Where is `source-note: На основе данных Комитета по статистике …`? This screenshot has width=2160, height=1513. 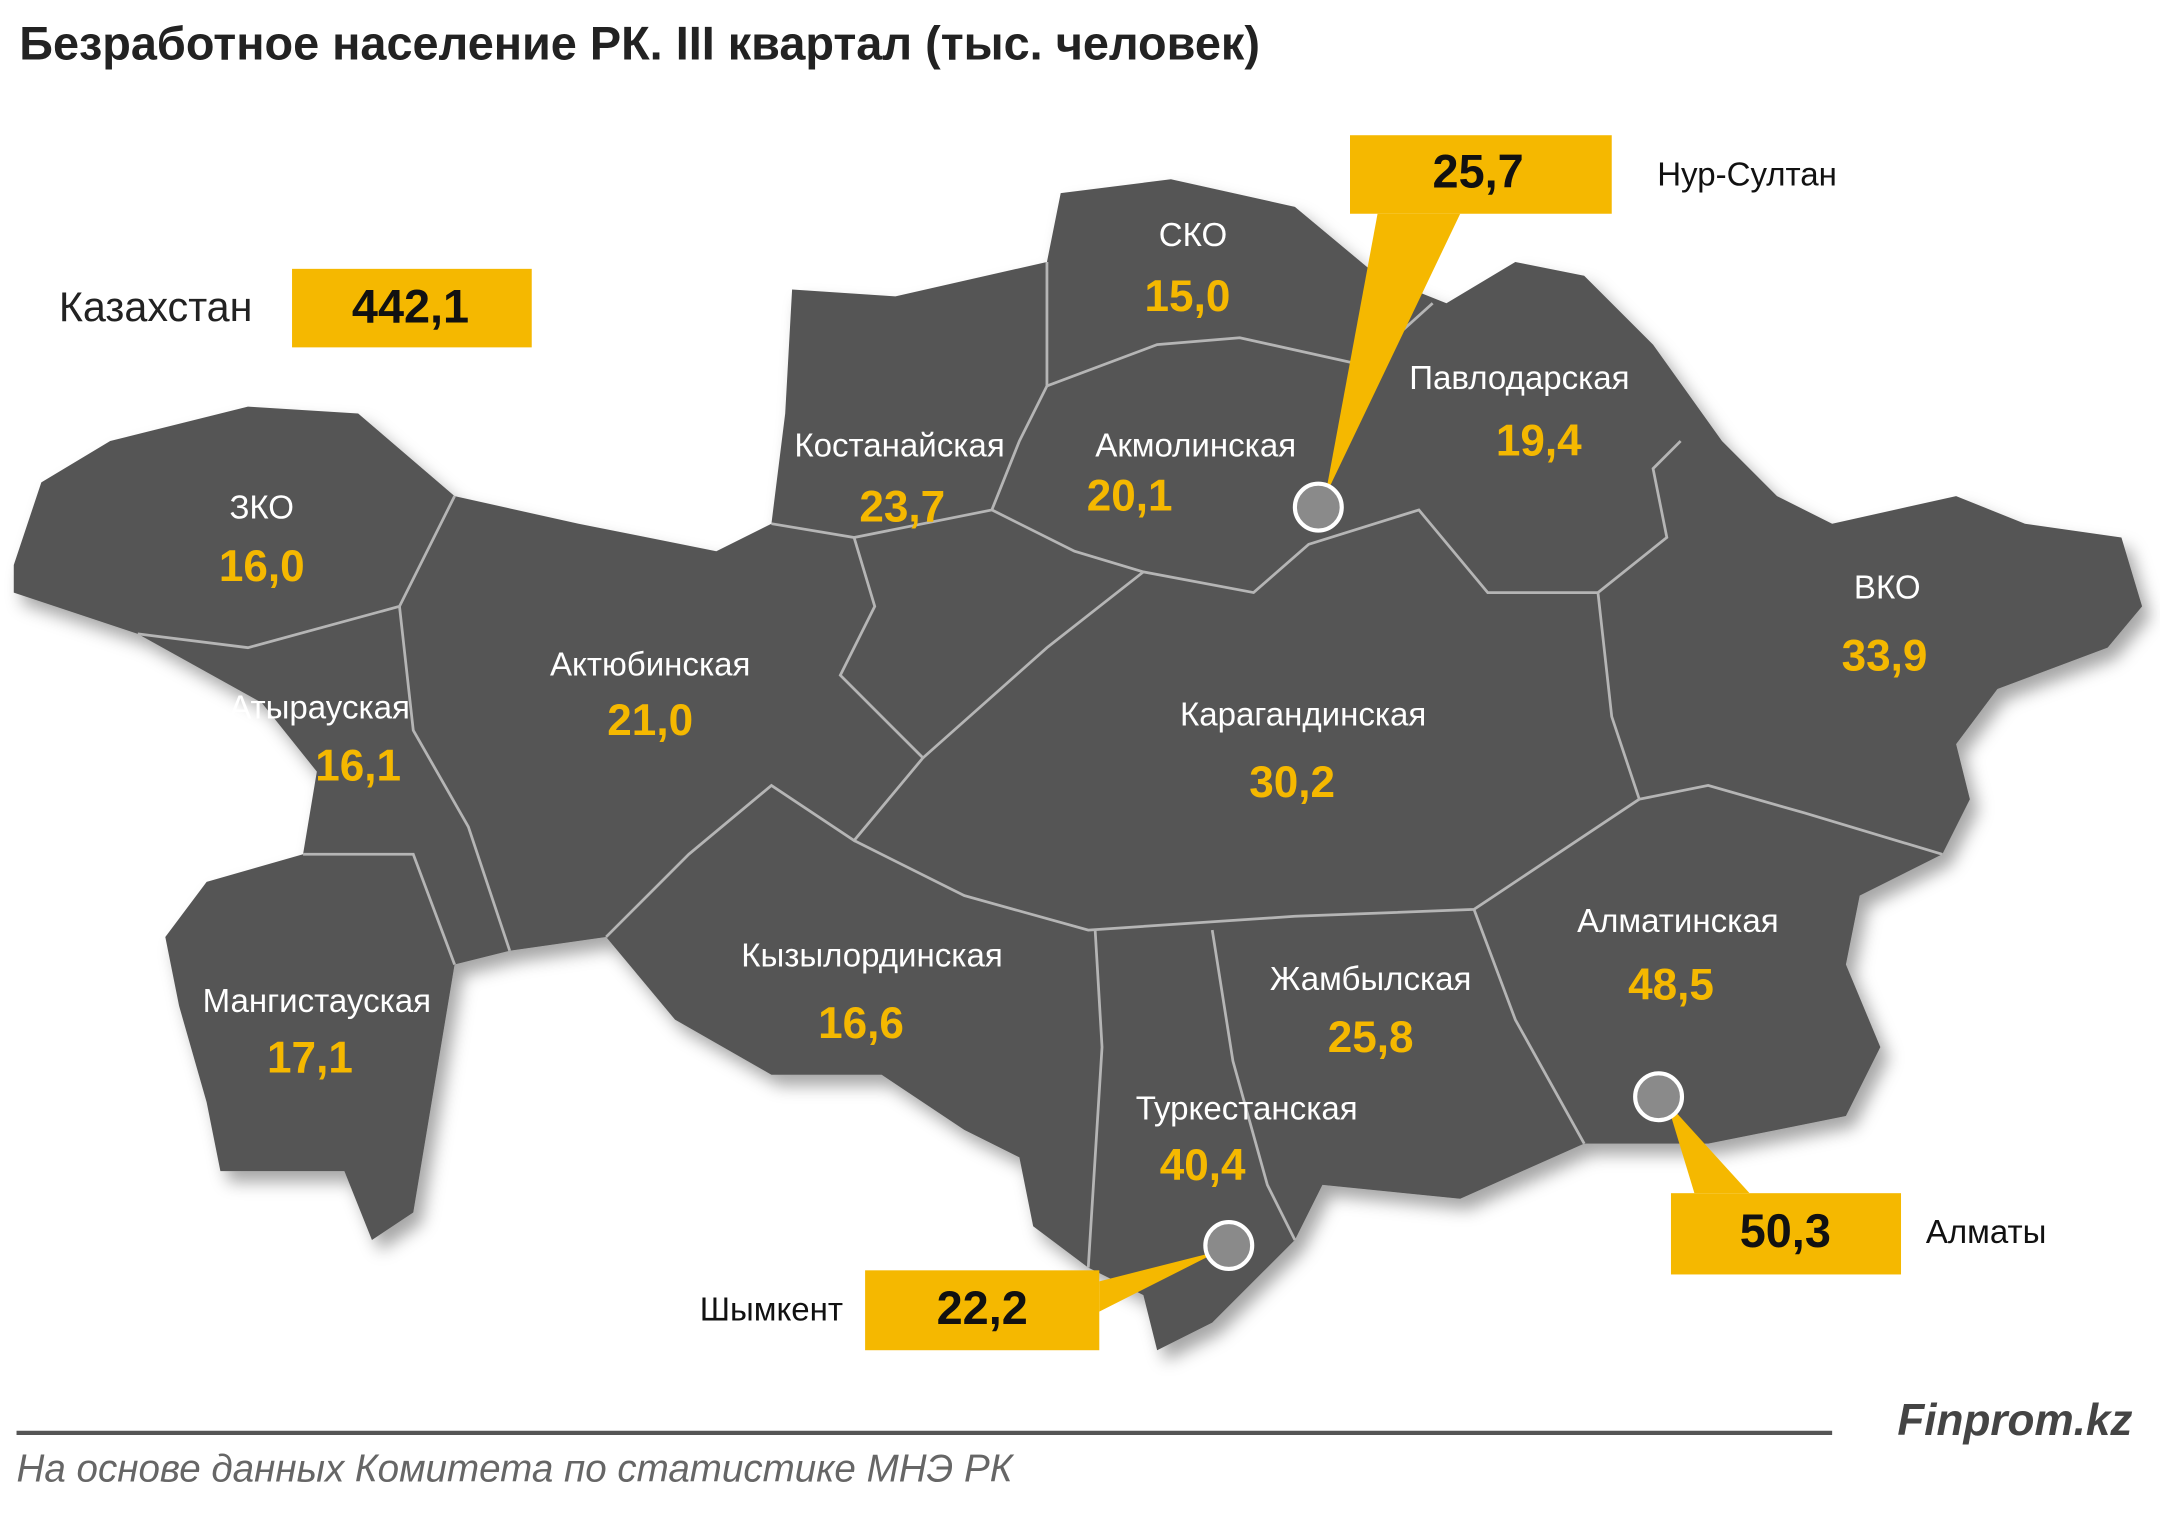 source-note: На основе данных Комитета по статистике … is located at coordinates (516, 1469).